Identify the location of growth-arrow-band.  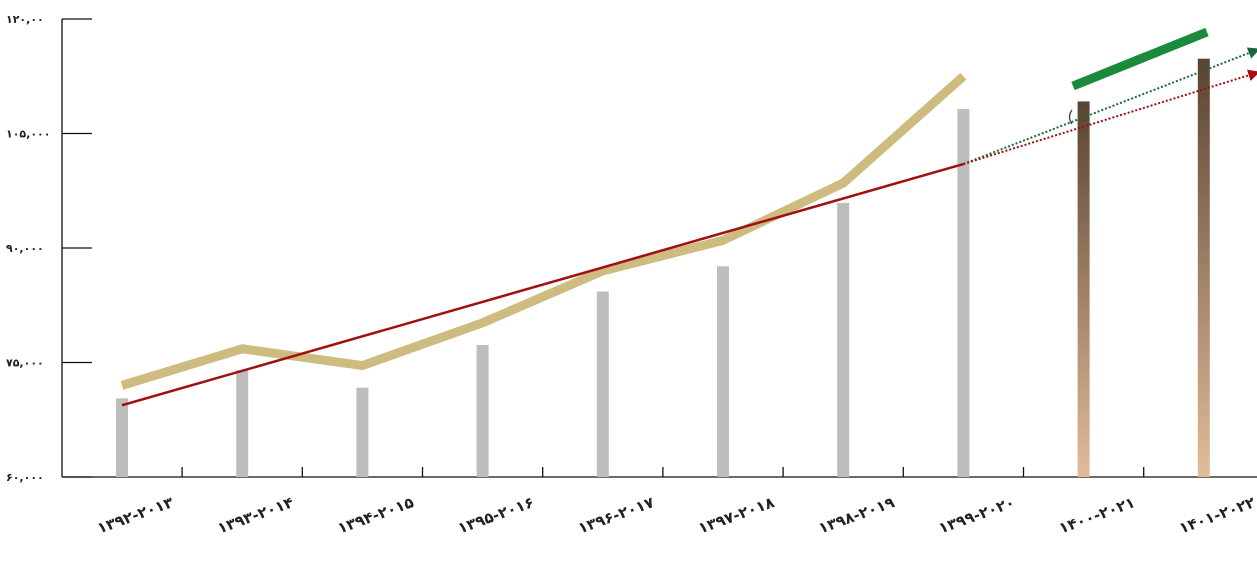
(1140, 59).